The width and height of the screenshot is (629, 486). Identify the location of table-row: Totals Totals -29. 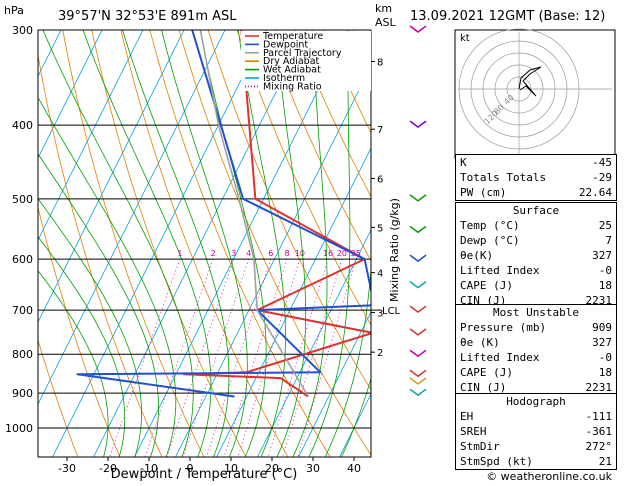
(536, 177).